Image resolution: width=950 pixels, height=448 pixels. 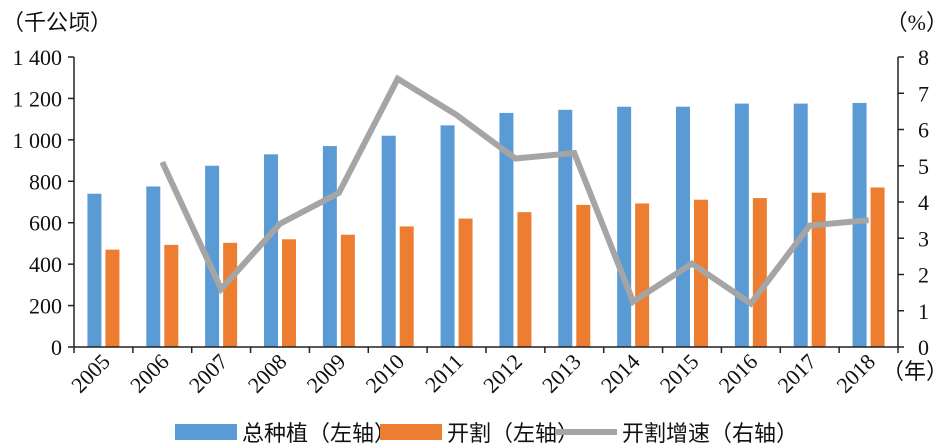 I want to click on bar-tapped-2008, so click(x=289, y=293).